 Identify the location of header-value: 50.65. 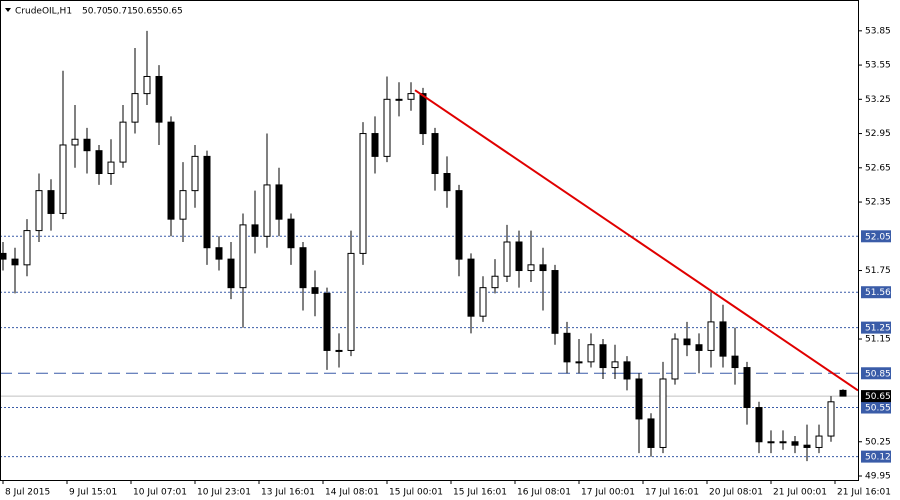
(145, 12).